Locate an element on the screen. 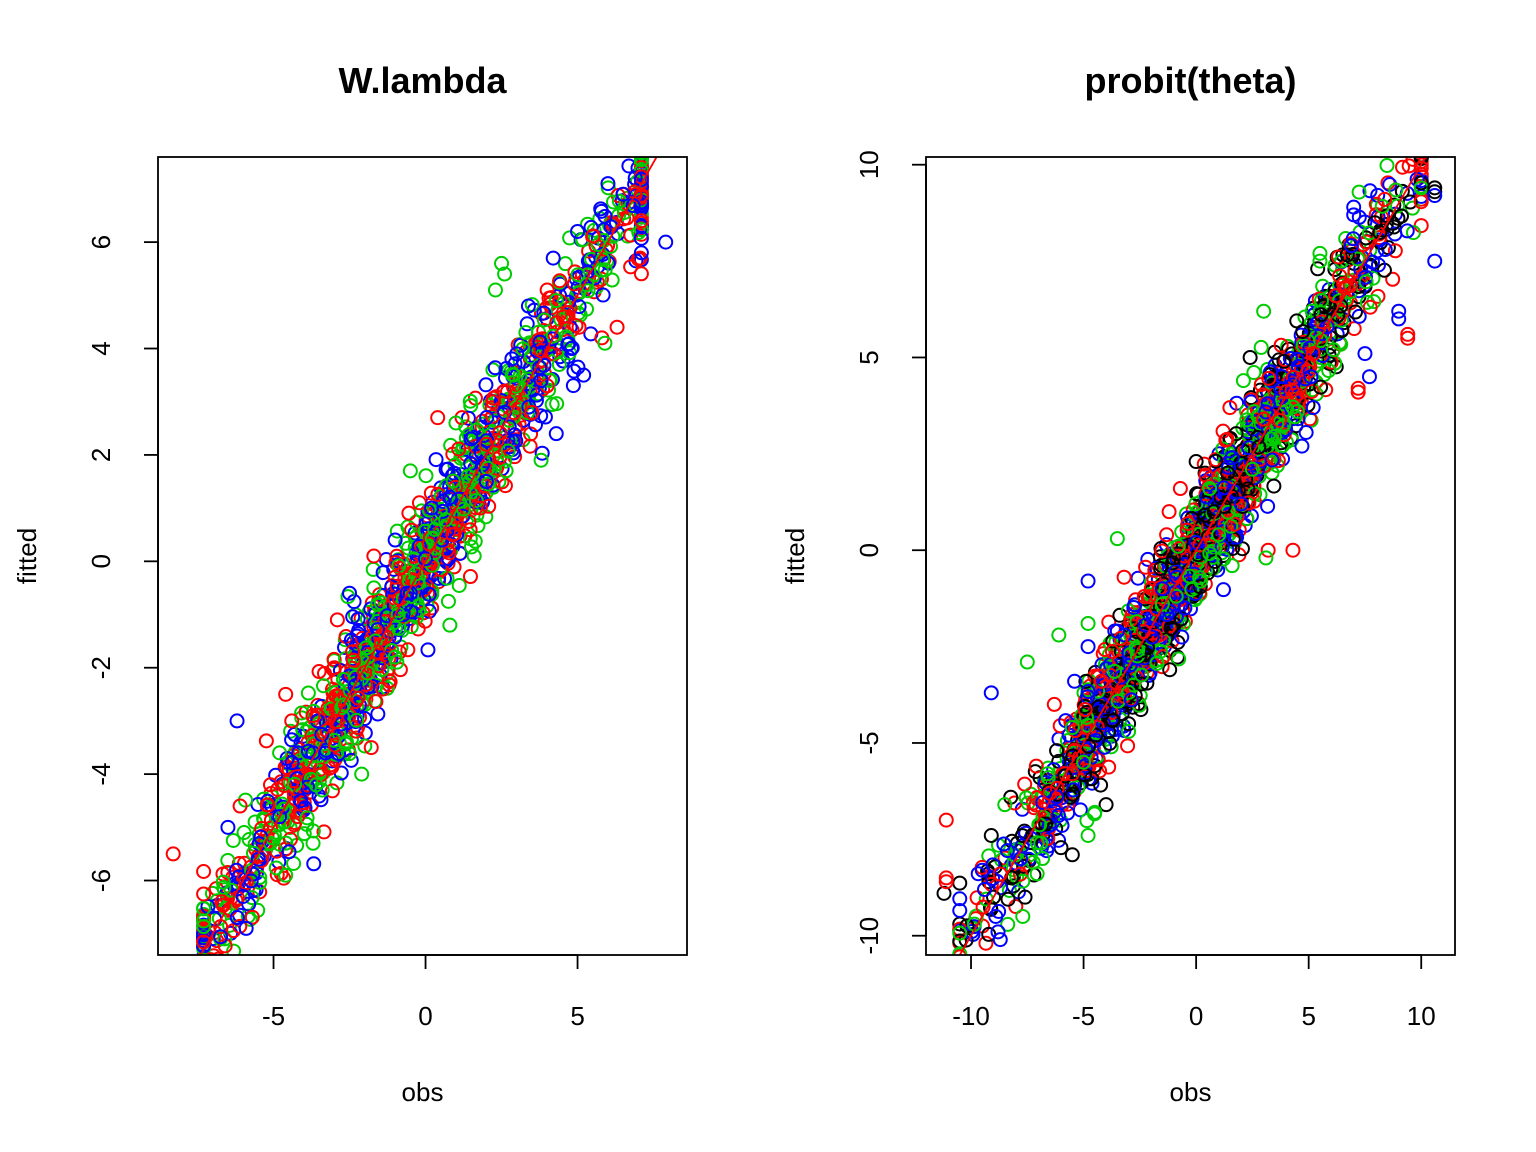  x-tick-label: -5 is located at coordinates (273, 1016).